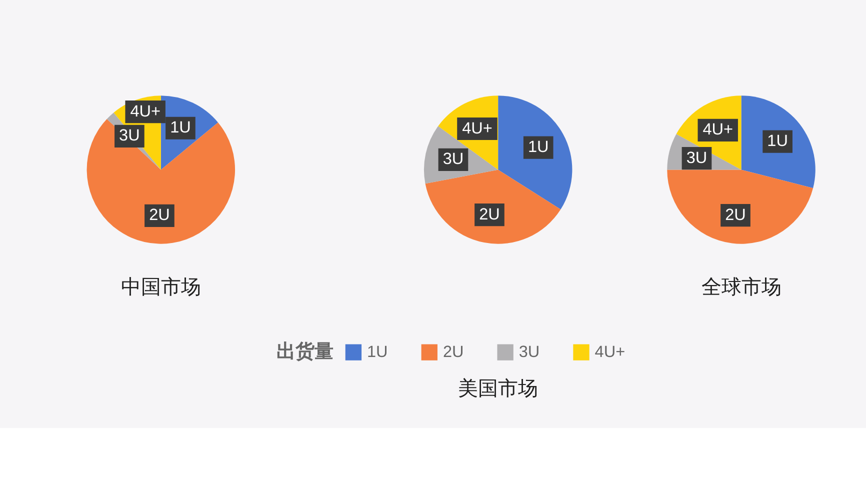 Image resolution: width=866 pixels, height=487 pixels. Describe the element at coordinates (377, 351) in the screenshot. I see `legend-label: 1U` at that location.